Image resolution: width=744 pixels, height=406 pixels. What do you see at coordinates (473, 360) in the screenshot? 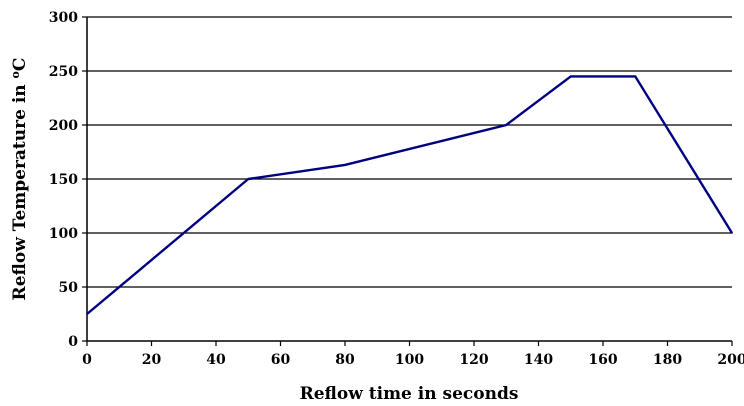
I see `x-tick-label: 120` at bounding box center [473, 360].